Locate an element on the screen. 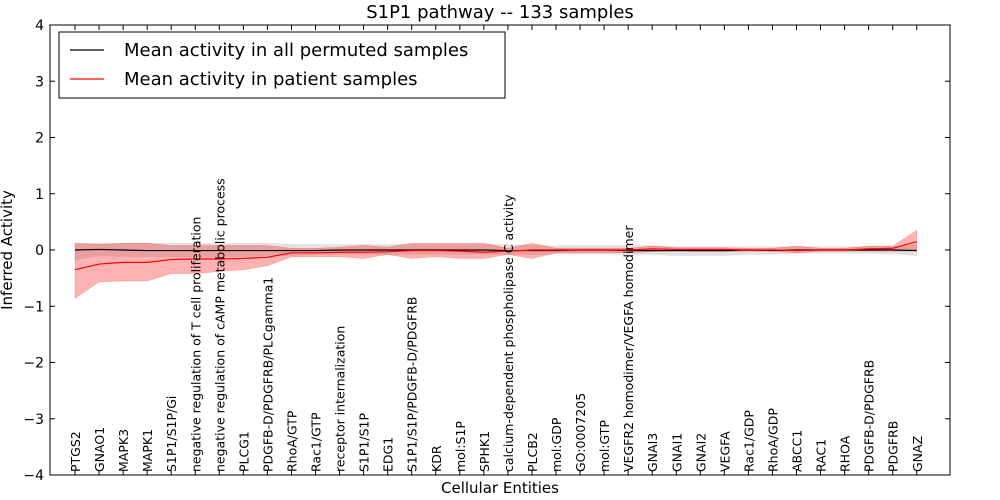 Image resolution: width=1000 pixels, height=500 pixels. y-tick-label: −1 is located at coordinates (33, 307).